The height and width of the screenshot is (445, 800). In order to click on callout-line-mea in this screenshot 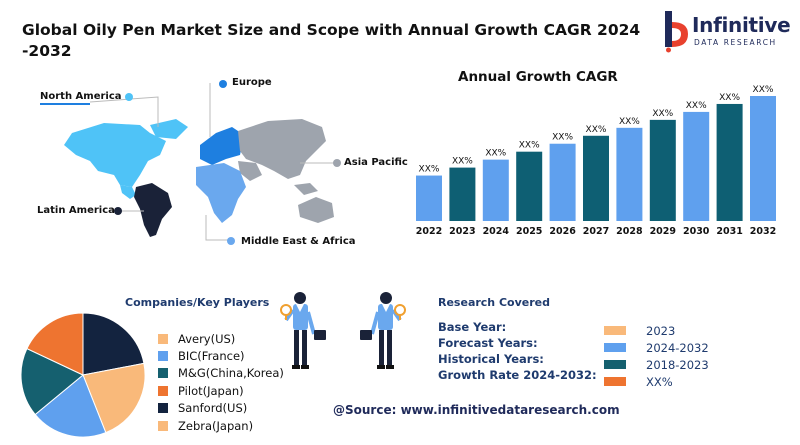, I will do `click(216, 228)`.